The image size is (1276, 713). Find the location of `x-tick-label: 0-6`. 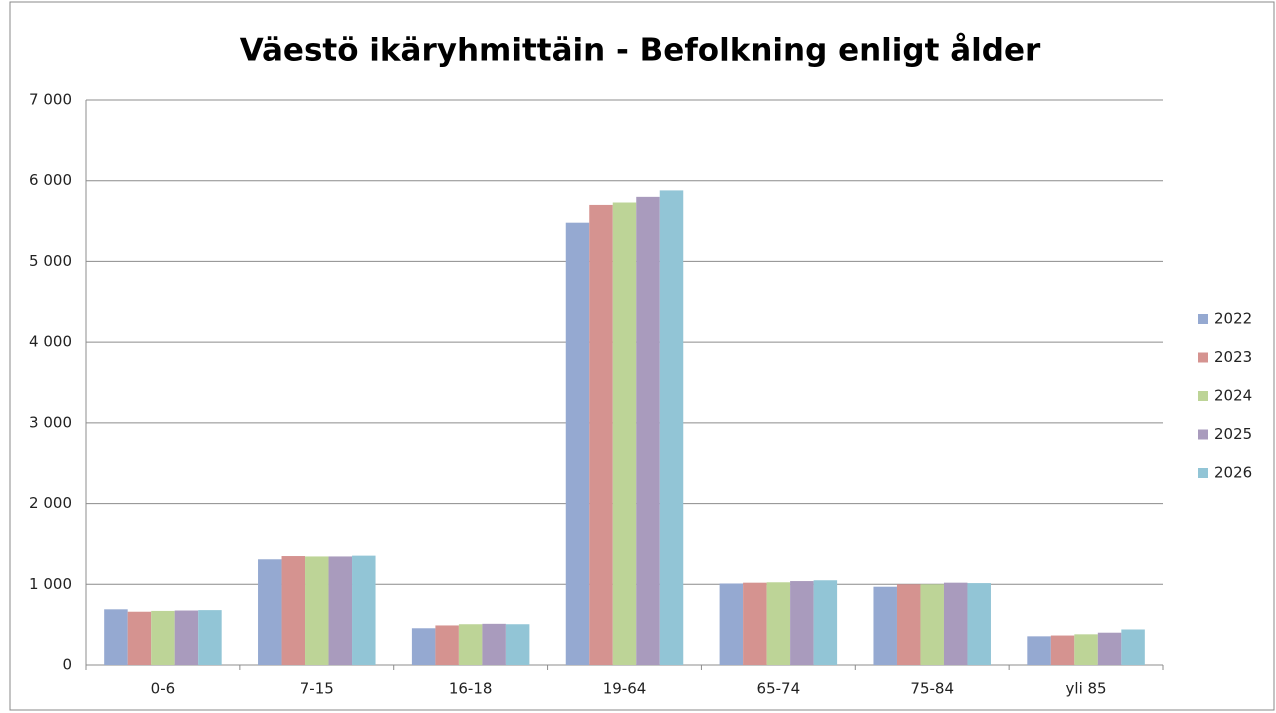

x-tick-label: 0-6 is located at coordinates (163, 689).